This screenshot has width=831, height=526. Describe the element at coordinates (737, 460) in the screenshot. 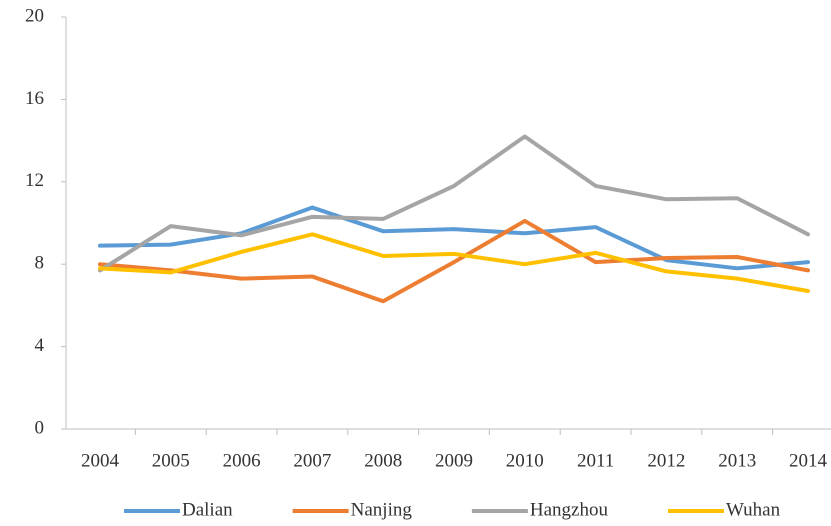

I see `x-tick-label: 2013` at that location.